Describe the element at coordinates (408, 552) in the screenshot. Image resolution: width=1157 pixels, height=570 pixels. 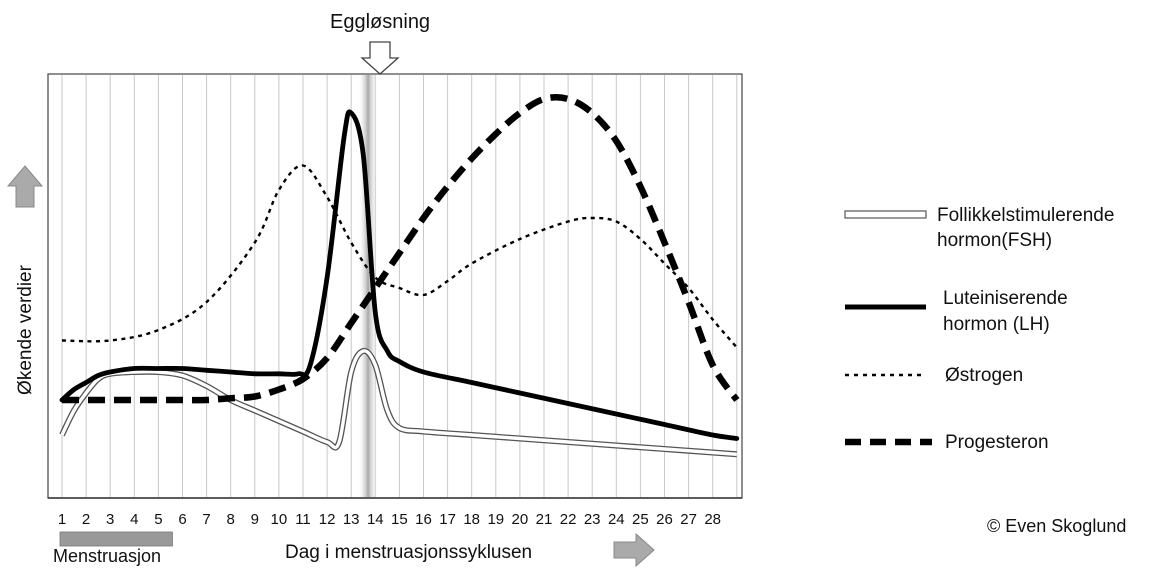
I see `x-axis-label: Dag i menstruasjonssyklusen` at that location.